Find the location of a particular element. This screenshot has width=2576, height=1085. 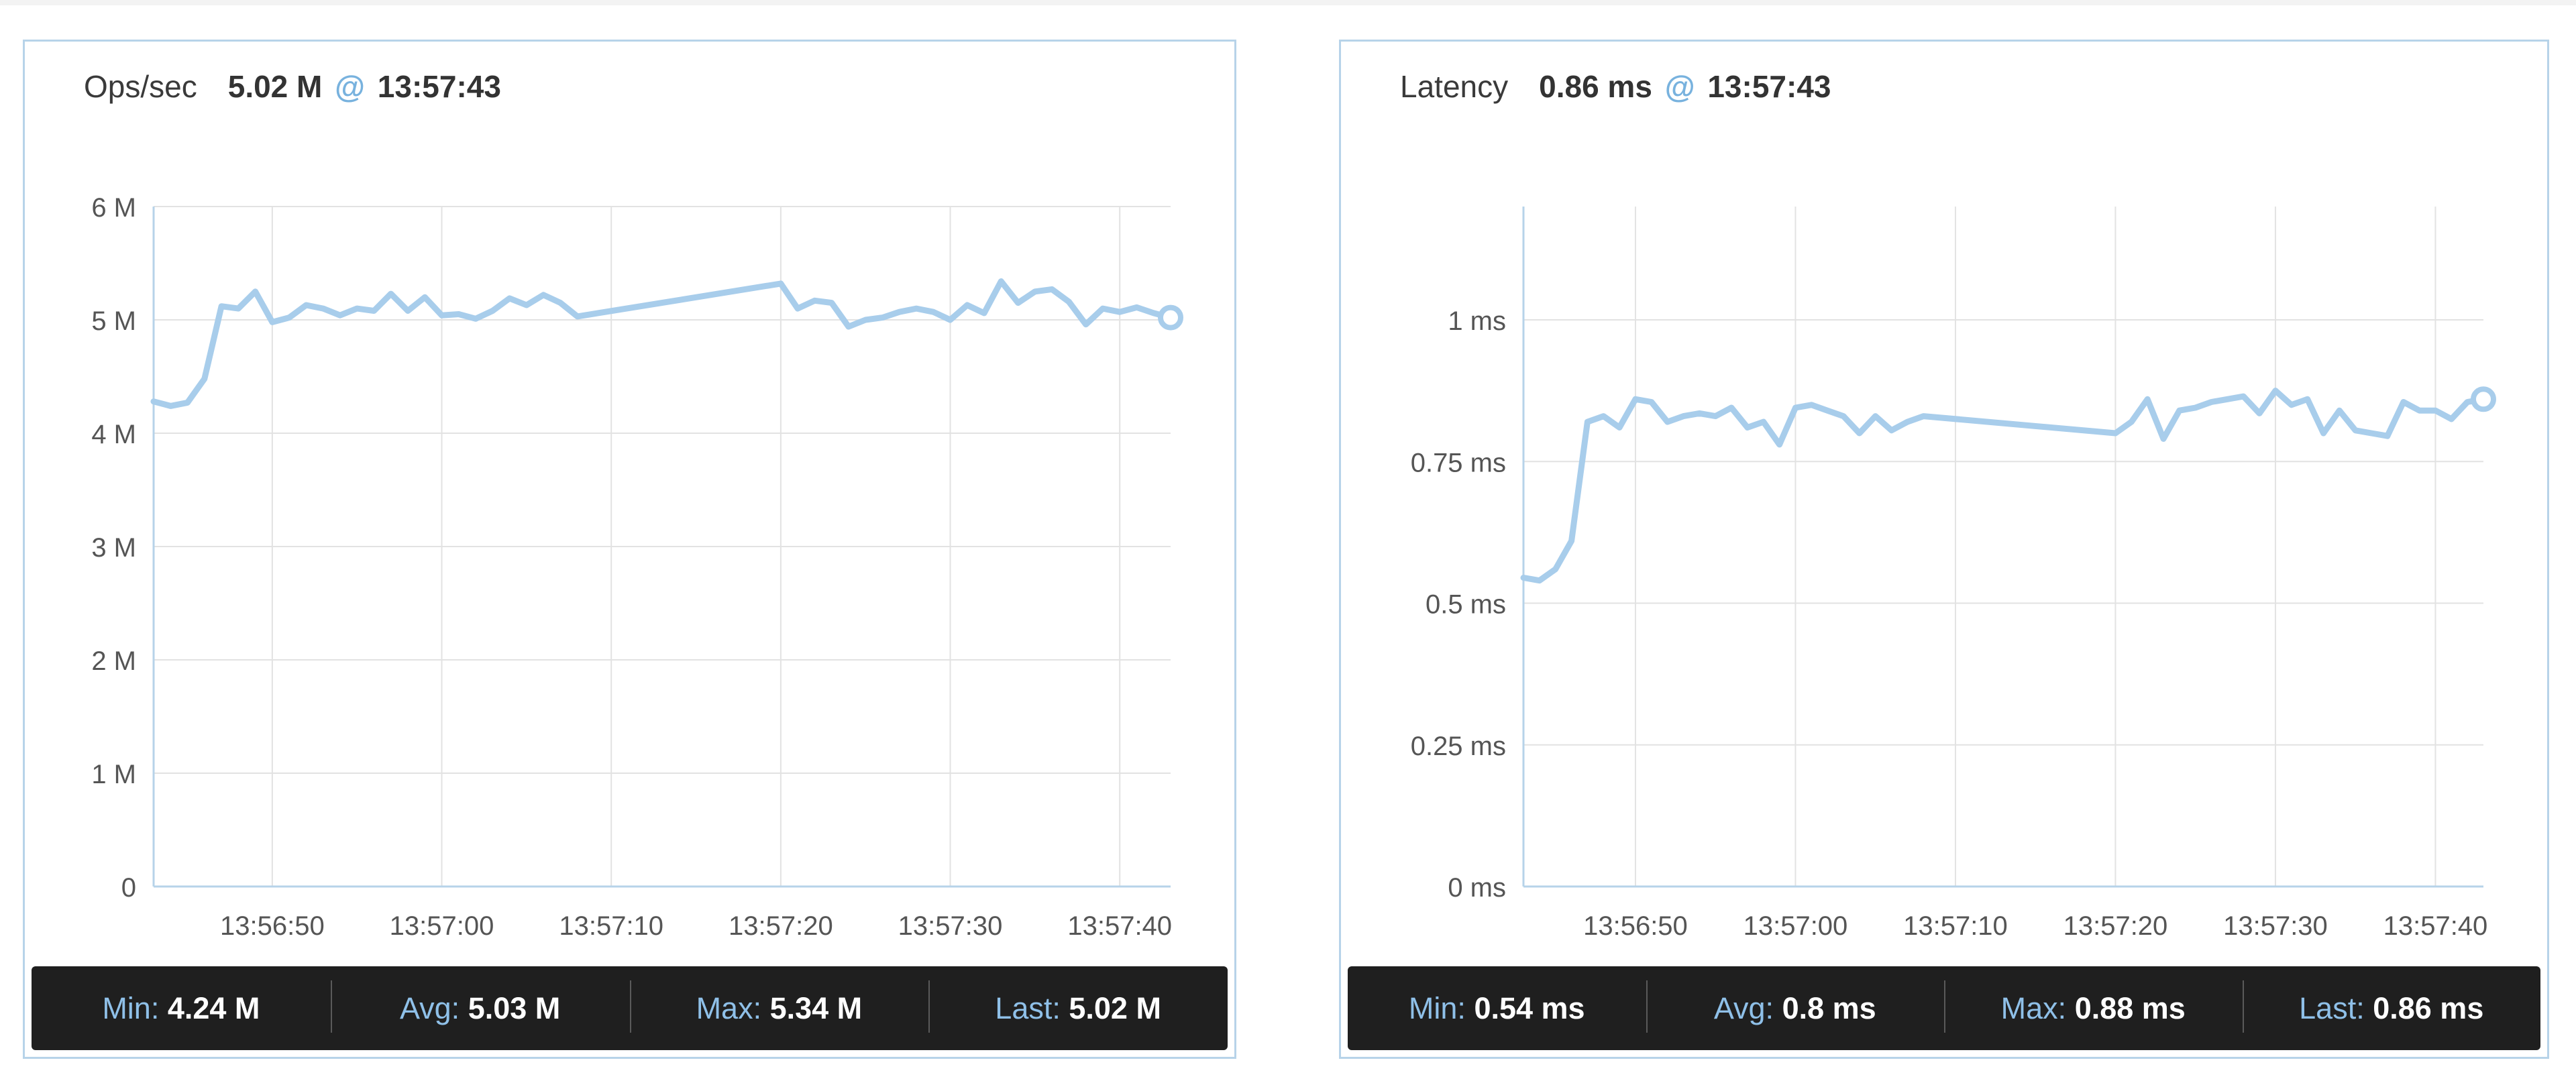

ops-stat-last: Last: 5.02 M is located at coordinates (1078, 1006).